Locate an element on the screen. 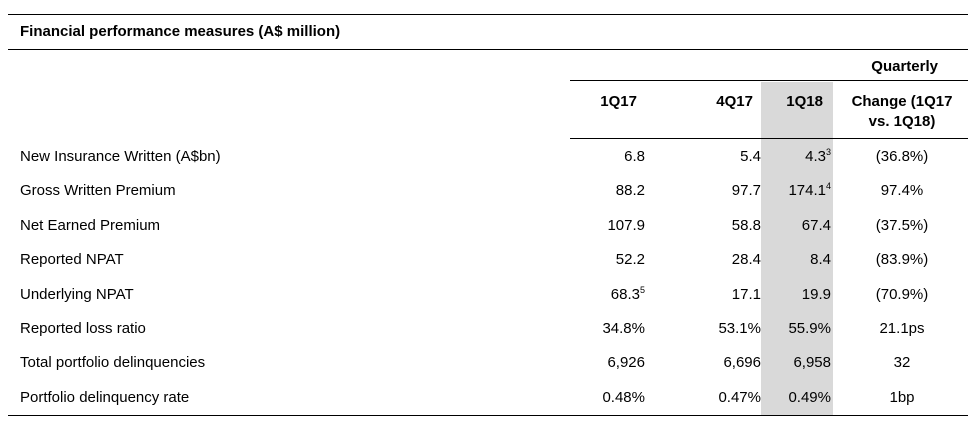  value-1q18-text: 4.3 is located at coordinates (815, 156).